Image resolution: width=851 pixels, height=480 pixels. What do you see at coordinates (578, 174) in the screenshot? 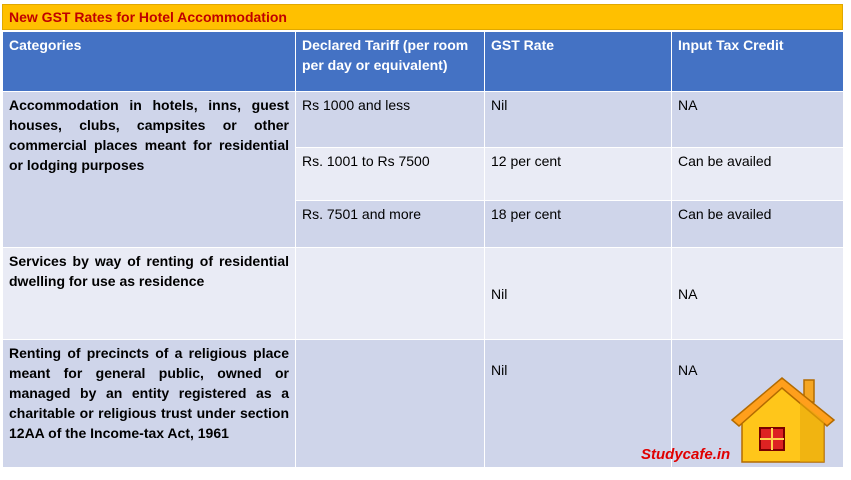
I see `gst-rate-cell: 12 per cent` at bounding box center [578, 174].